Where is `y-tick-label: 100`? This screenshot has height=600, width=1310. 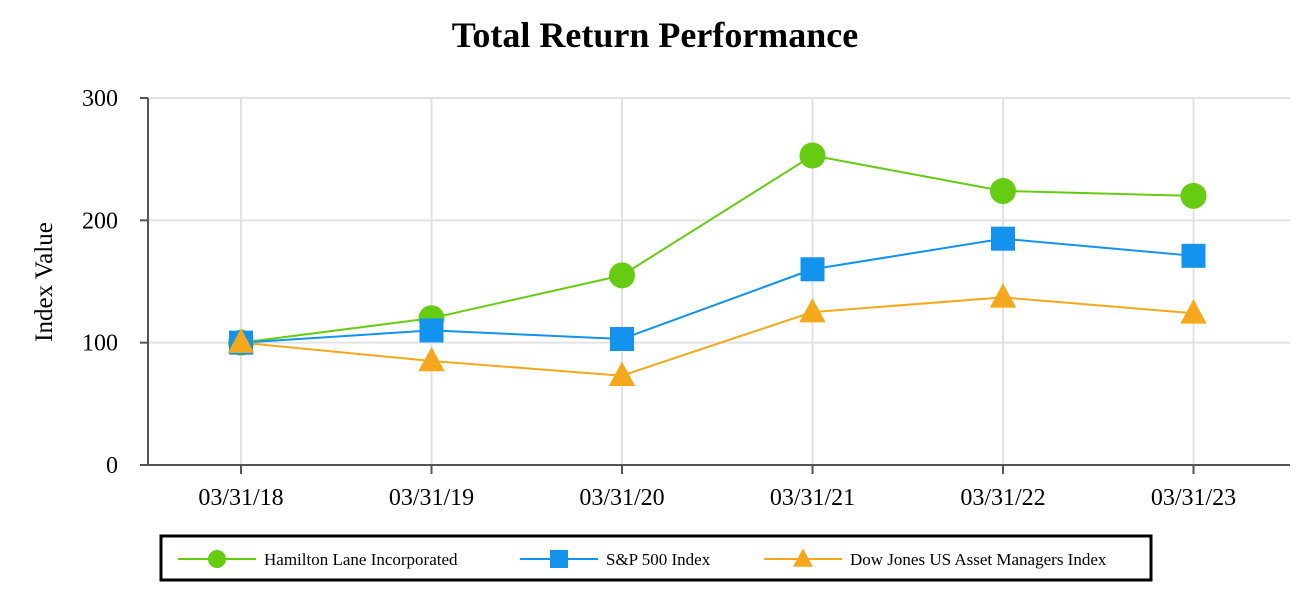 y-tick-label: 100 is located at coordinates (100, 344).